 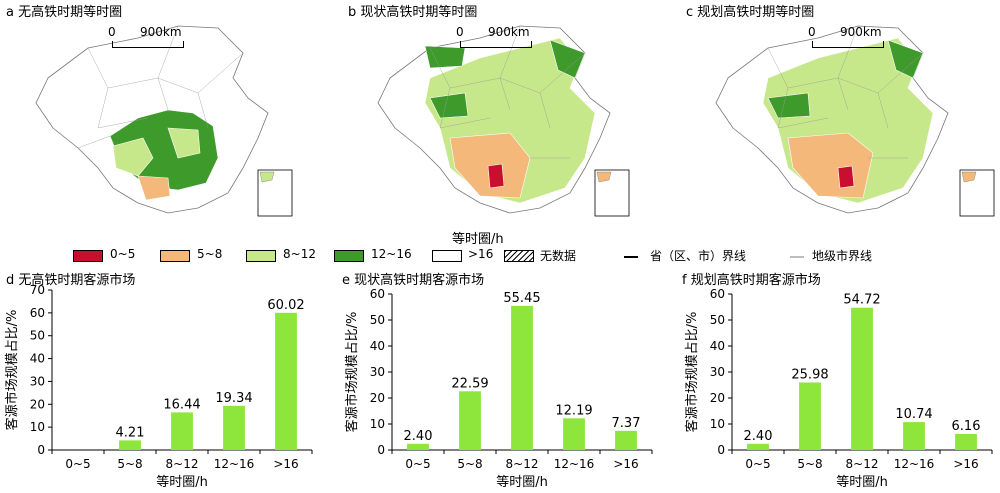 I want to click on legend-label-nodata: 无数据, so click(x=558, y=256).